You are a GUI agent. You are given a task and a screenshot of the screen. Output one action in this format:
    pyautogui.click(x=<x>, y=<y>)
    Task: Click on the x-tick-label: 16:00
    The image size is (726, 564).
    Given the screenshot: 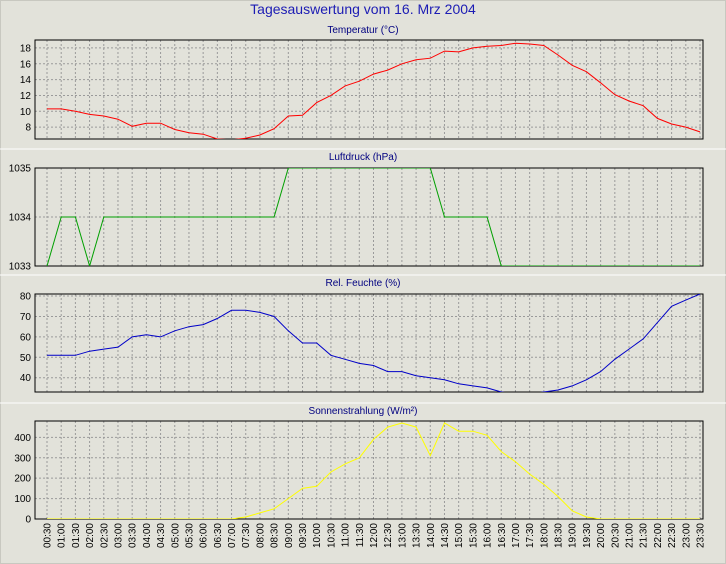 What is the action you would take?
    pyautogui.click(x=488, y=535)
    